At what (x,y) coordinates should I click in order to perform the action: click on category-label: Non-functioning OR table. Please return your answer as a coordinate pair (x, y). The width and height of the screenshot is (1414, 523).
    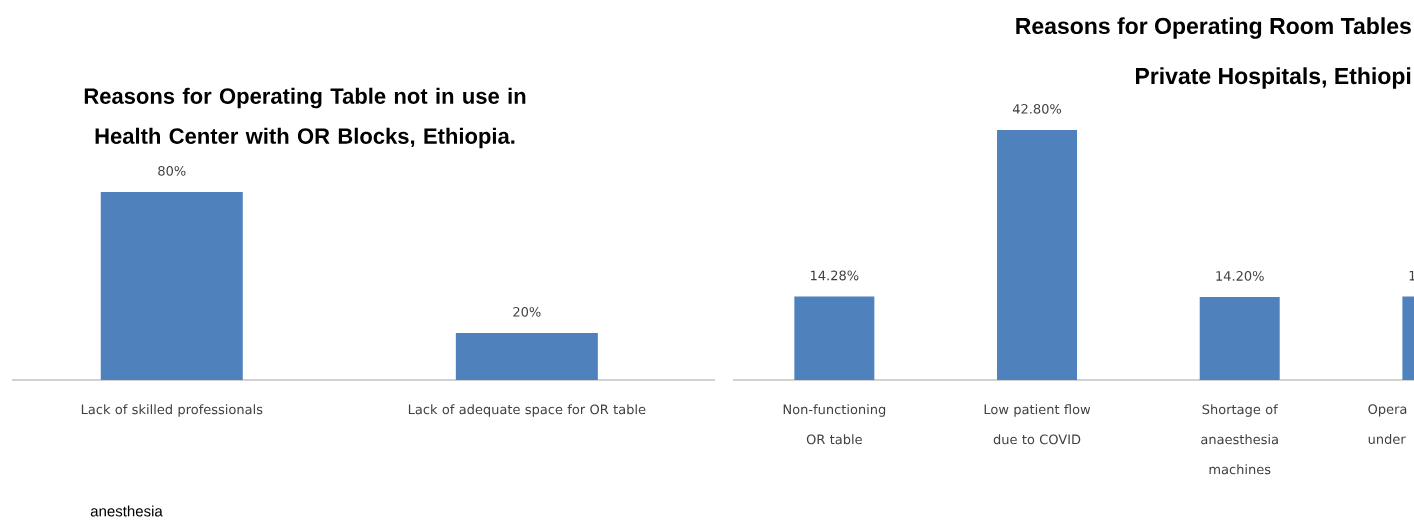
    Looking at the image, I should click on (834, 424).